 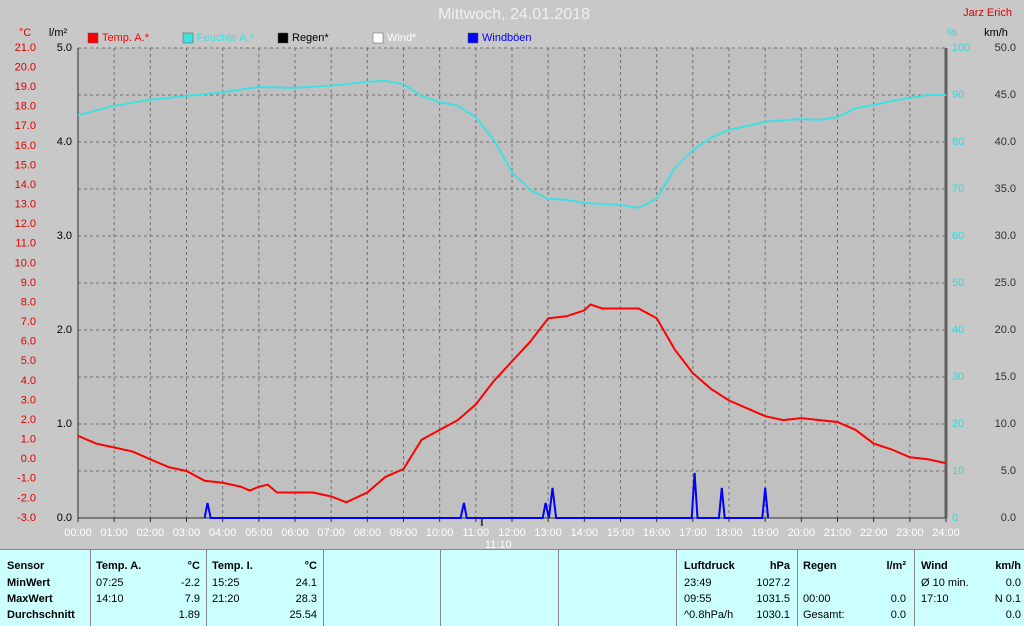 I want to click on y4-tick-label: 0.0, so click(x=1008, y=518).